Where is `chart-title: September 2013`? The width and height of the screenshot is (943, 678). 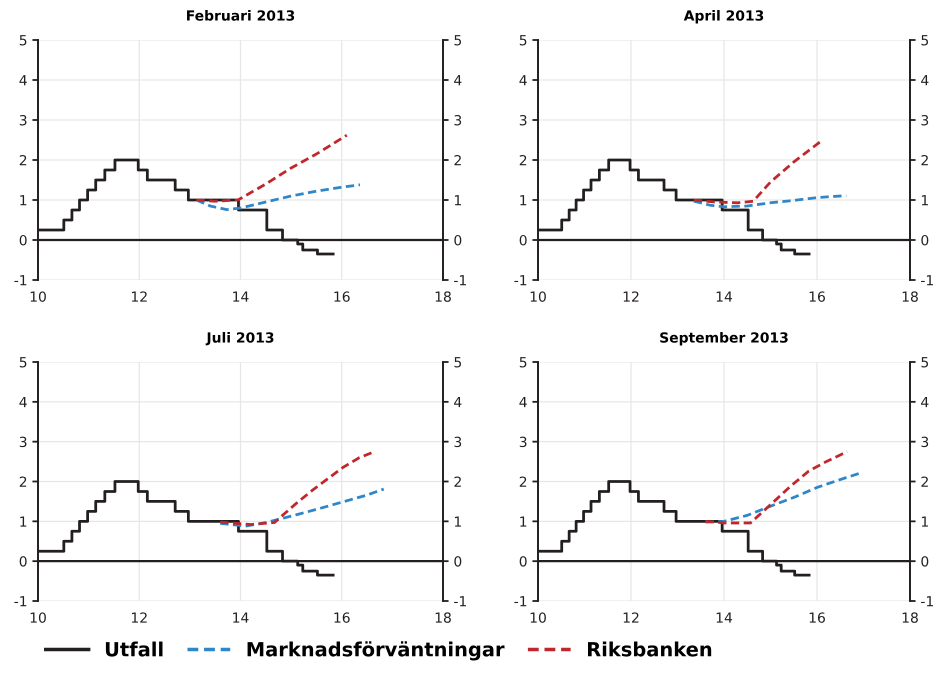
chart-title: September 2013 is located at coordinates (724, 339).